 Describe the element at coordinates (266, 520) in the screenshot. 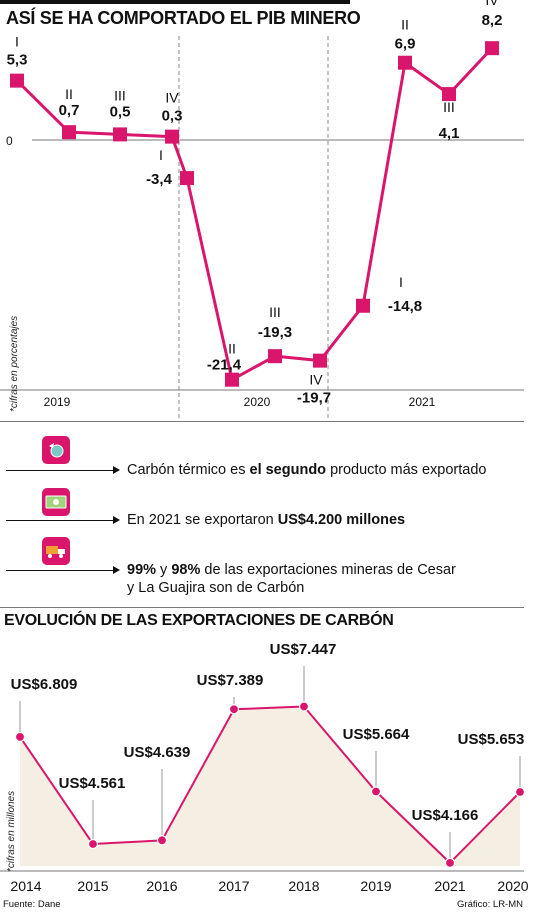

I see `fact-2: En 2021 se exportaron US$4.200 millones` at that location.